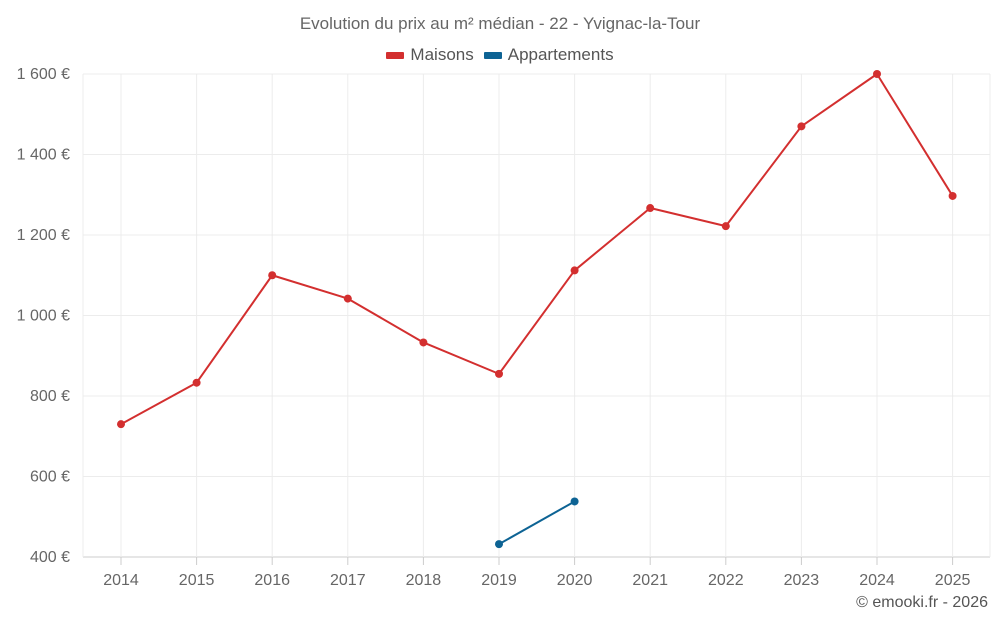 This screenshot has height=625, width=1000. Describe the element at coordinates (499, 580) in the screenshot. I see `x-tick-label: 2019` at that location.